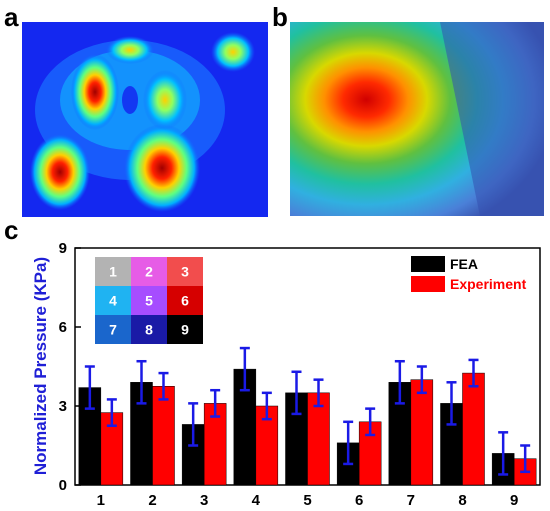  What do you see at coordinates (204, 500) in the screenshot?
I see `x-tick-label: 3` at bounding box center [204, 500].